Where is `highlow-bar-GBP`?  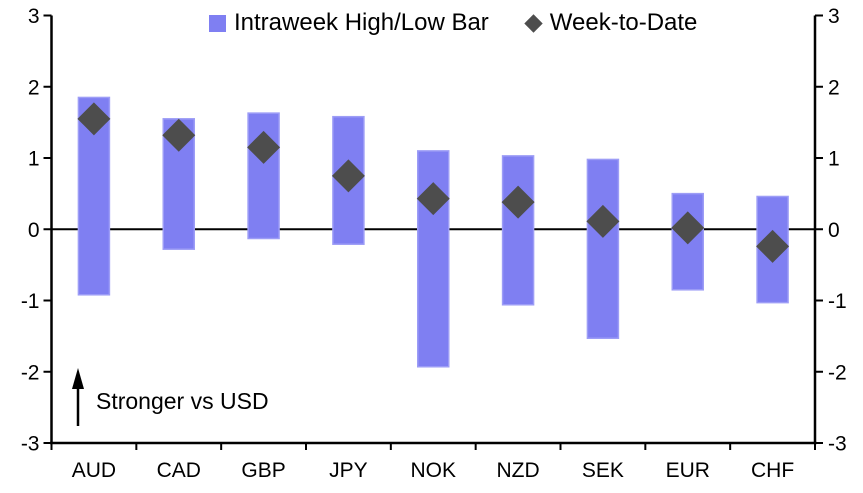 highlow-bar-GBP is located at coordinates (263, 176).